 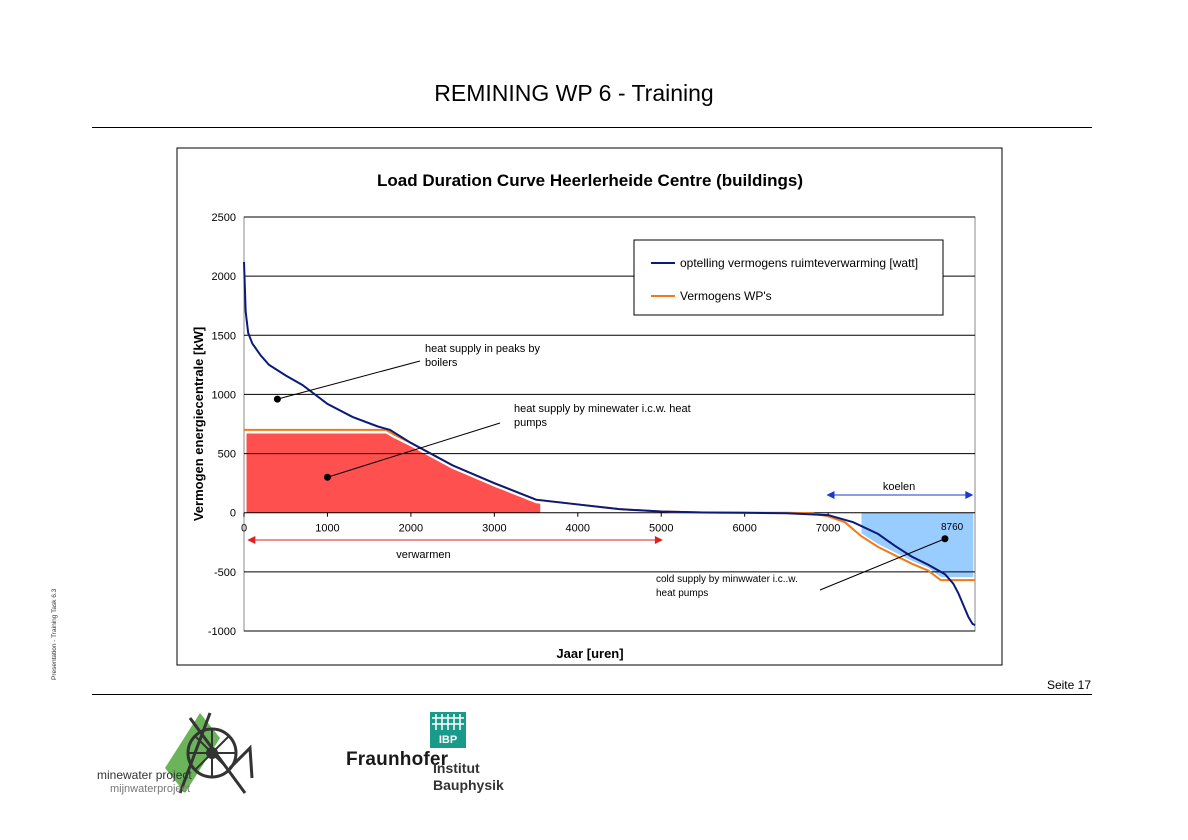 What do you see at coordinates (830, 495) in the screenshot?
I see `koelen-arrow-left` at bounding box center [830, 495].